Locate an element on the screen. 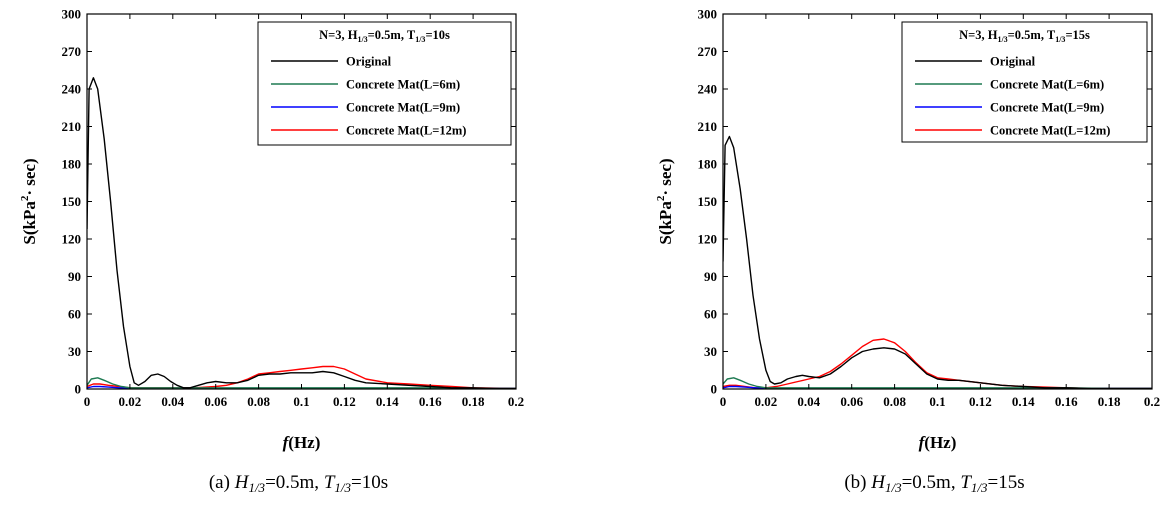 The height and width of the screenshot is (505, 1170). x-tick-label: 0.02 is located at coordinates (130, 401).